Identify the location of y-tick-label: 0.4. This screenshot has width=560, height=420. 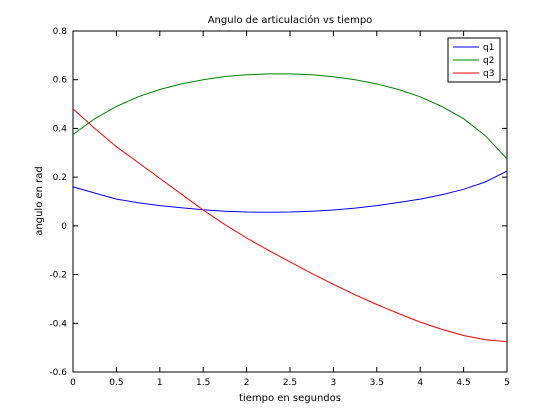
(60, 129).